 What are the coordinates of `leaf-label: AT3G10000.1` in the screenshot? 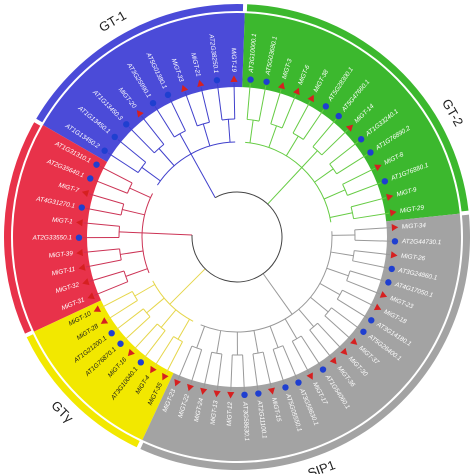 It's located at (253, 53).